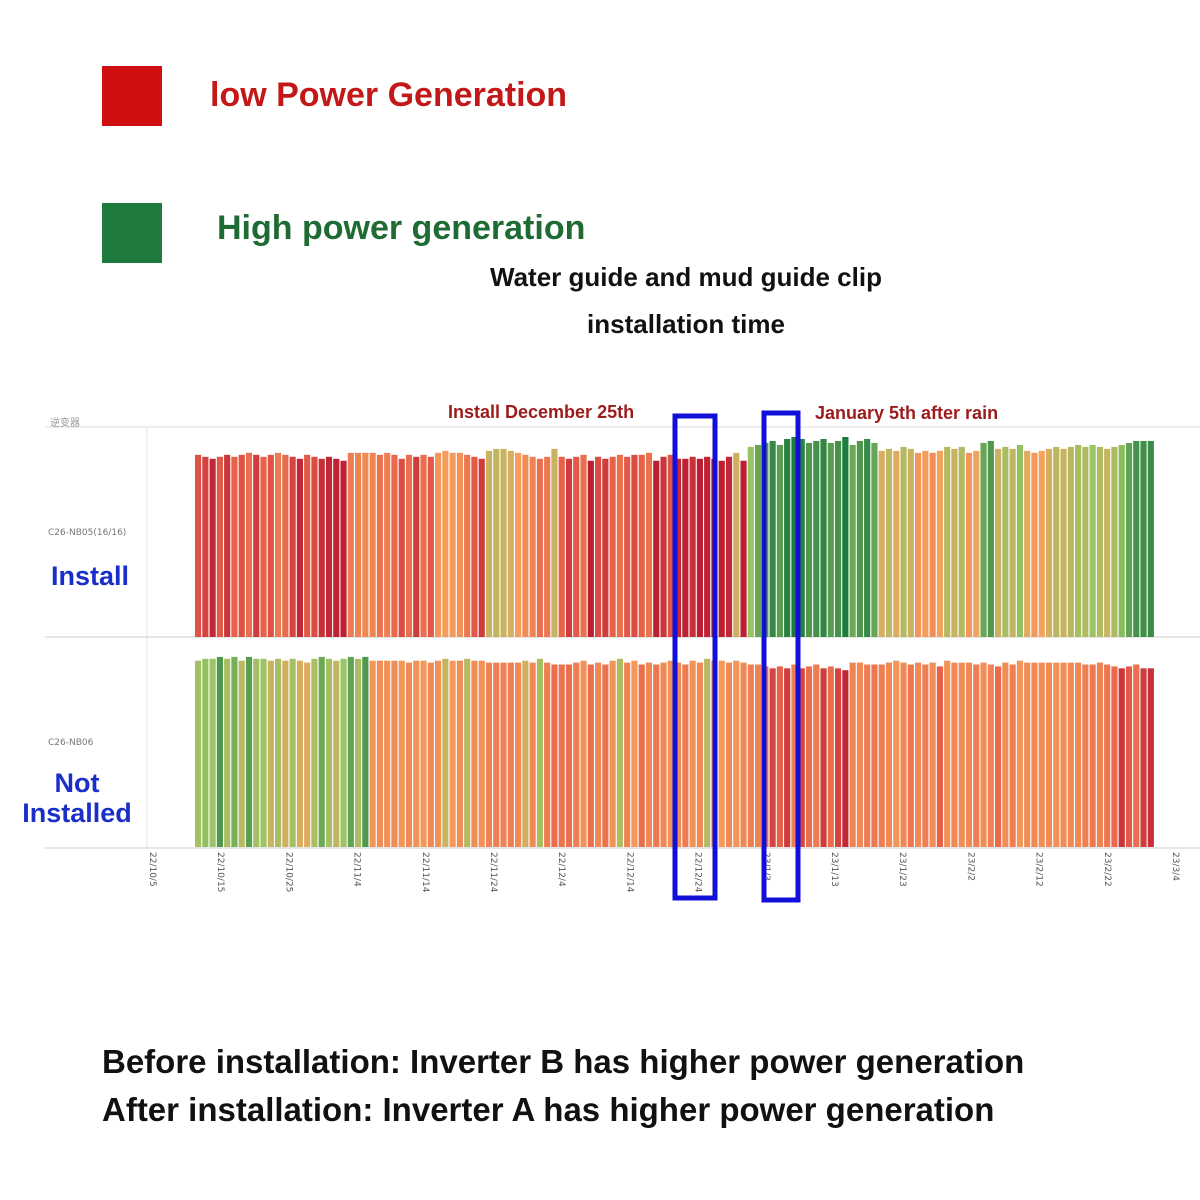 This screenshot has height=1200, width=1200. I want to click on row-label-not-installed-line2: Installed, so click(77, 813).